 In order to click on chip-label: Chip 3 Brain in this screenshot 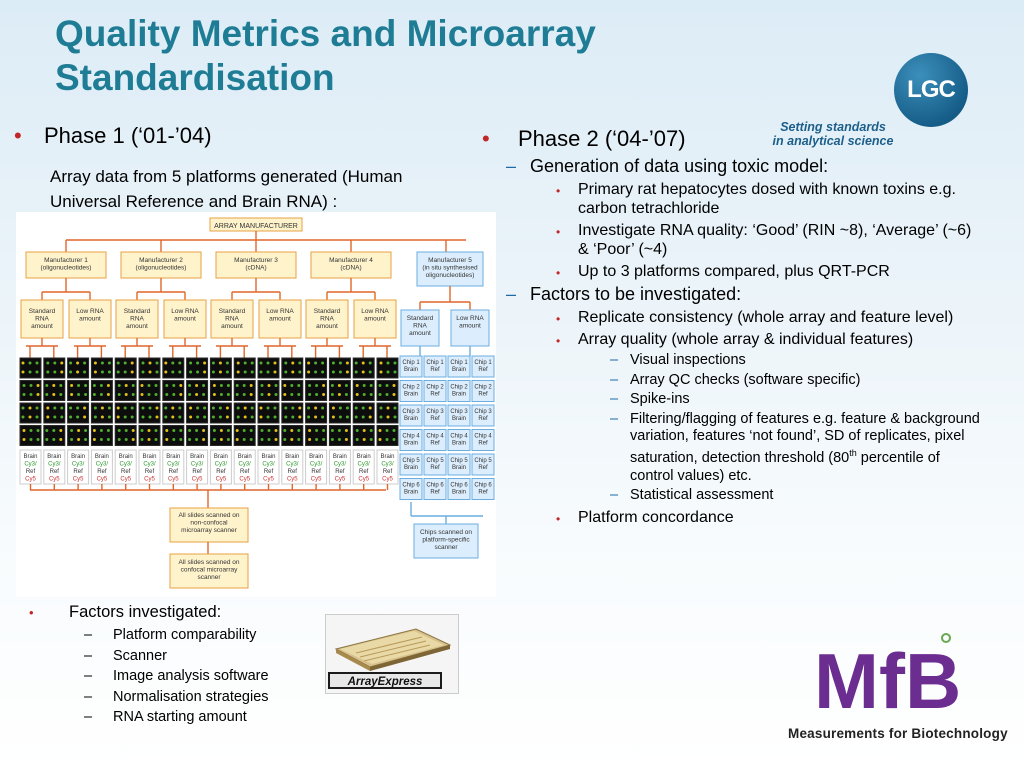, I will do `click(411, 415)`.